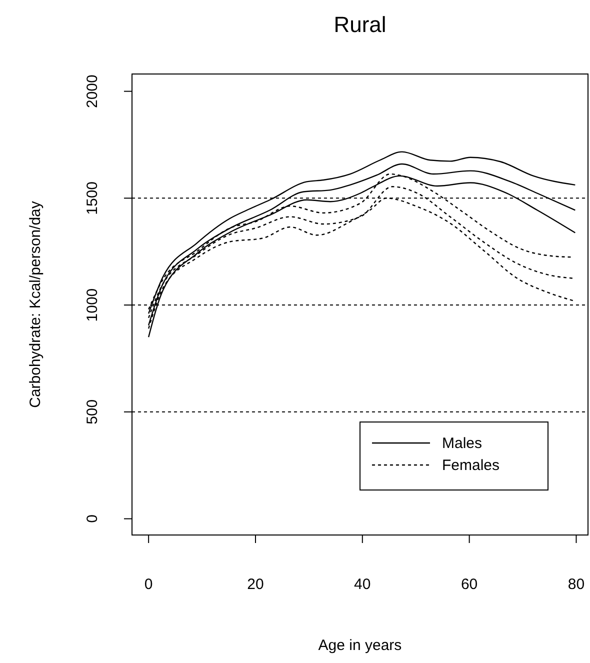 This screenshot has height=663, width=590. I want to click on y-tick-label: 0, so click(92, 518).